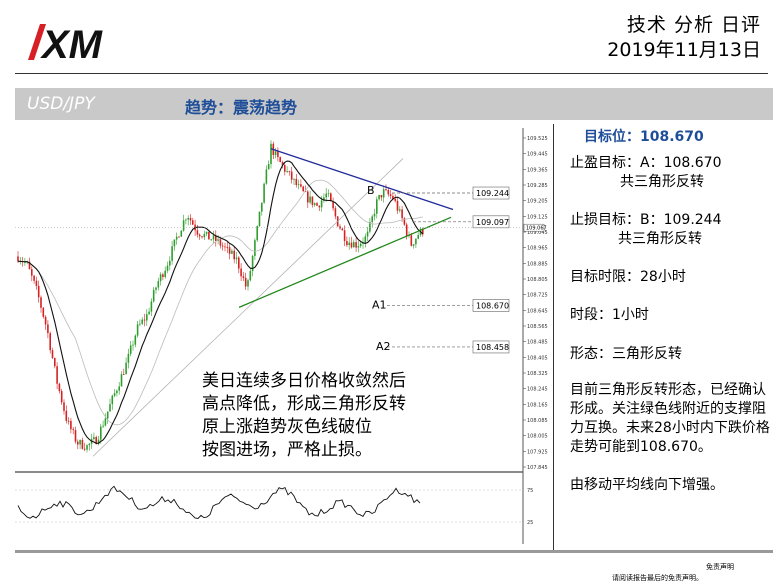 This screenshot has width=783, height=588. I want to click on timeframe: 时段：1小时, so click(609, 315).